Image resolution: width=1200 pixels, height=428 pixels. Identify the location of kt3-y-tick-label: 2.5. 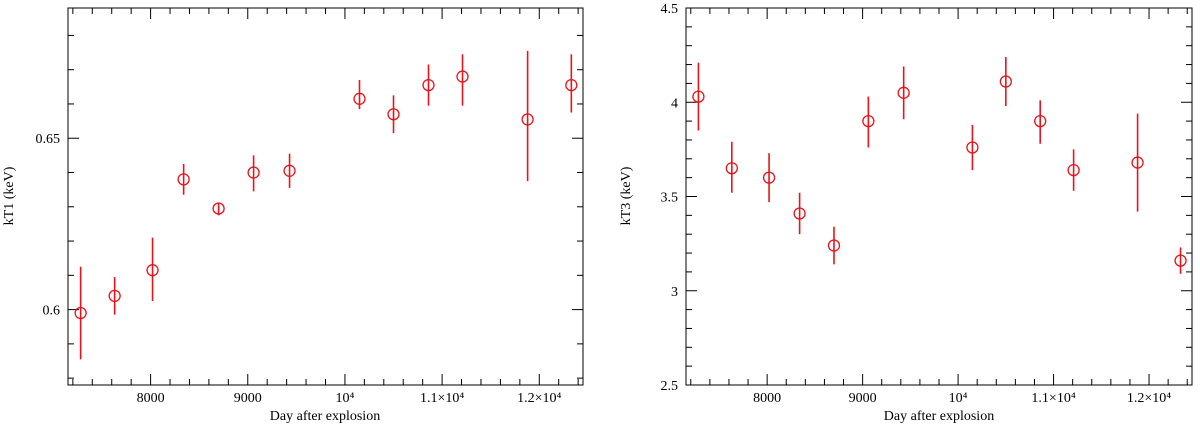
(670, 386).